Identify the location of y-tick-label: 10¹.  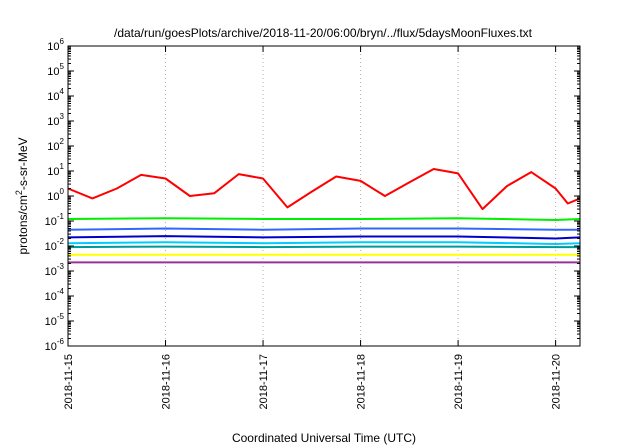
(55, 170).